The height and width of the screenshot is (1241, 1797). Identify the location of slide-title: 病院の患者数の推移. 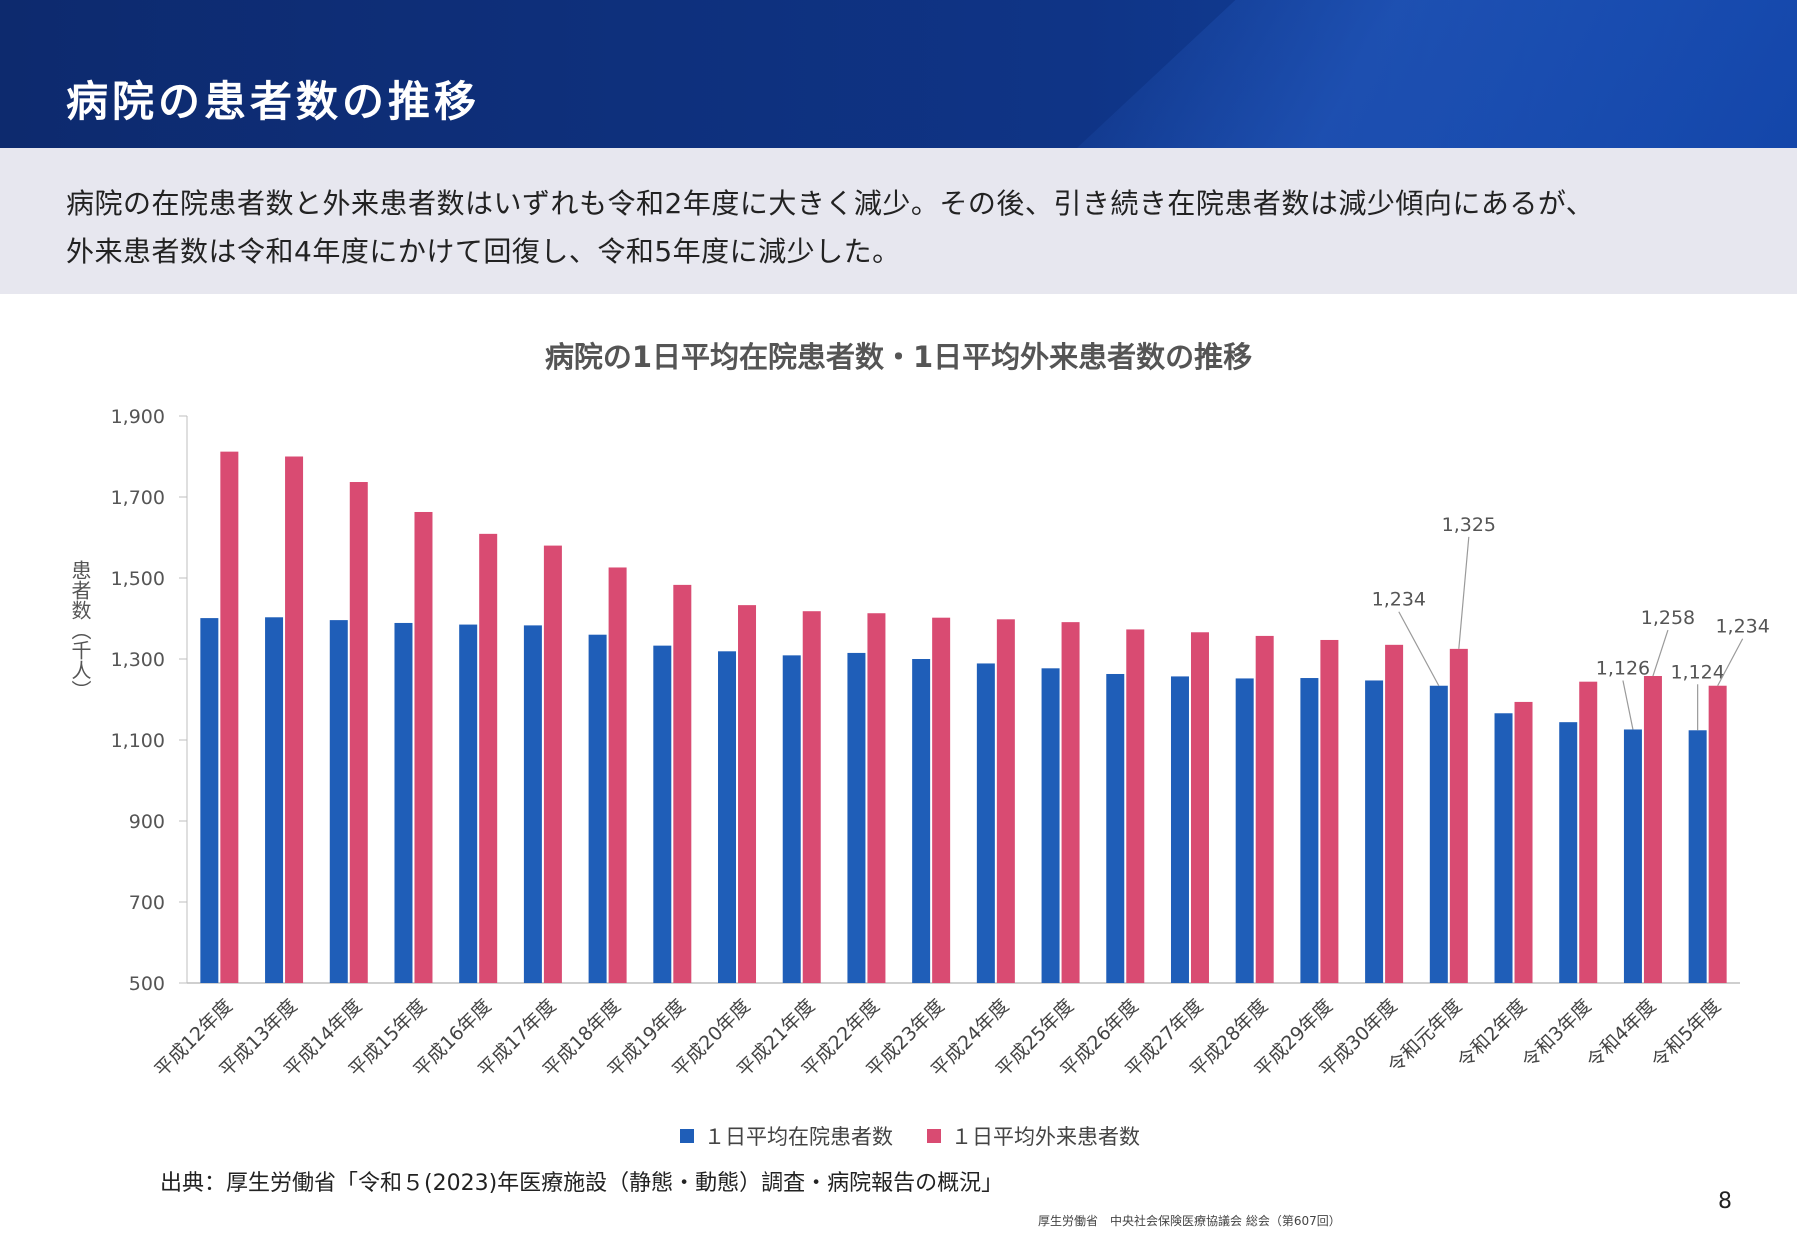
(273, 101).